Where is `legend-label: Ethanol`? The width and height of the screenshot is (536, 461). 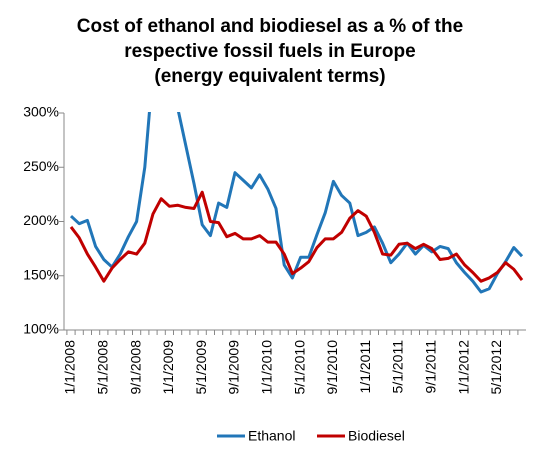
legend-label: Ethanol is located at coordinates (271, 436).